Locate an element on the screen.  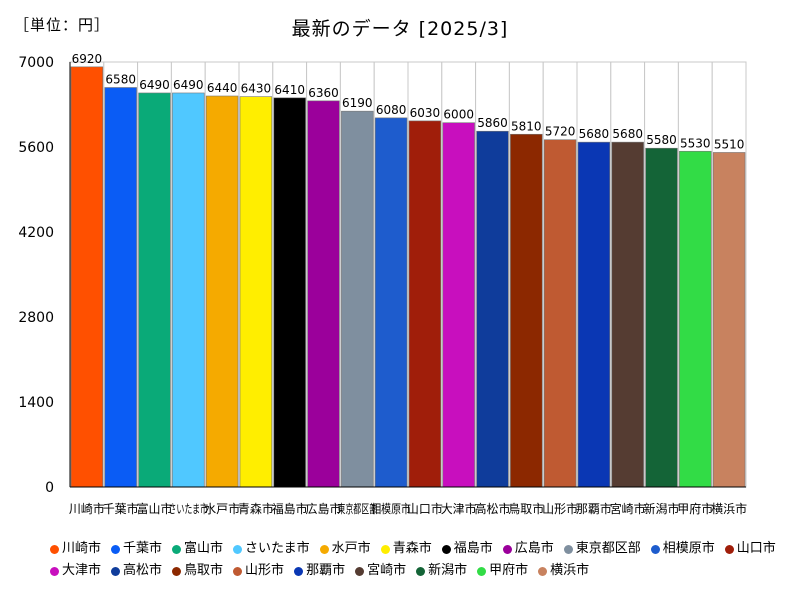
bar-value-label: 5720 is located at coordinates (560, 132).